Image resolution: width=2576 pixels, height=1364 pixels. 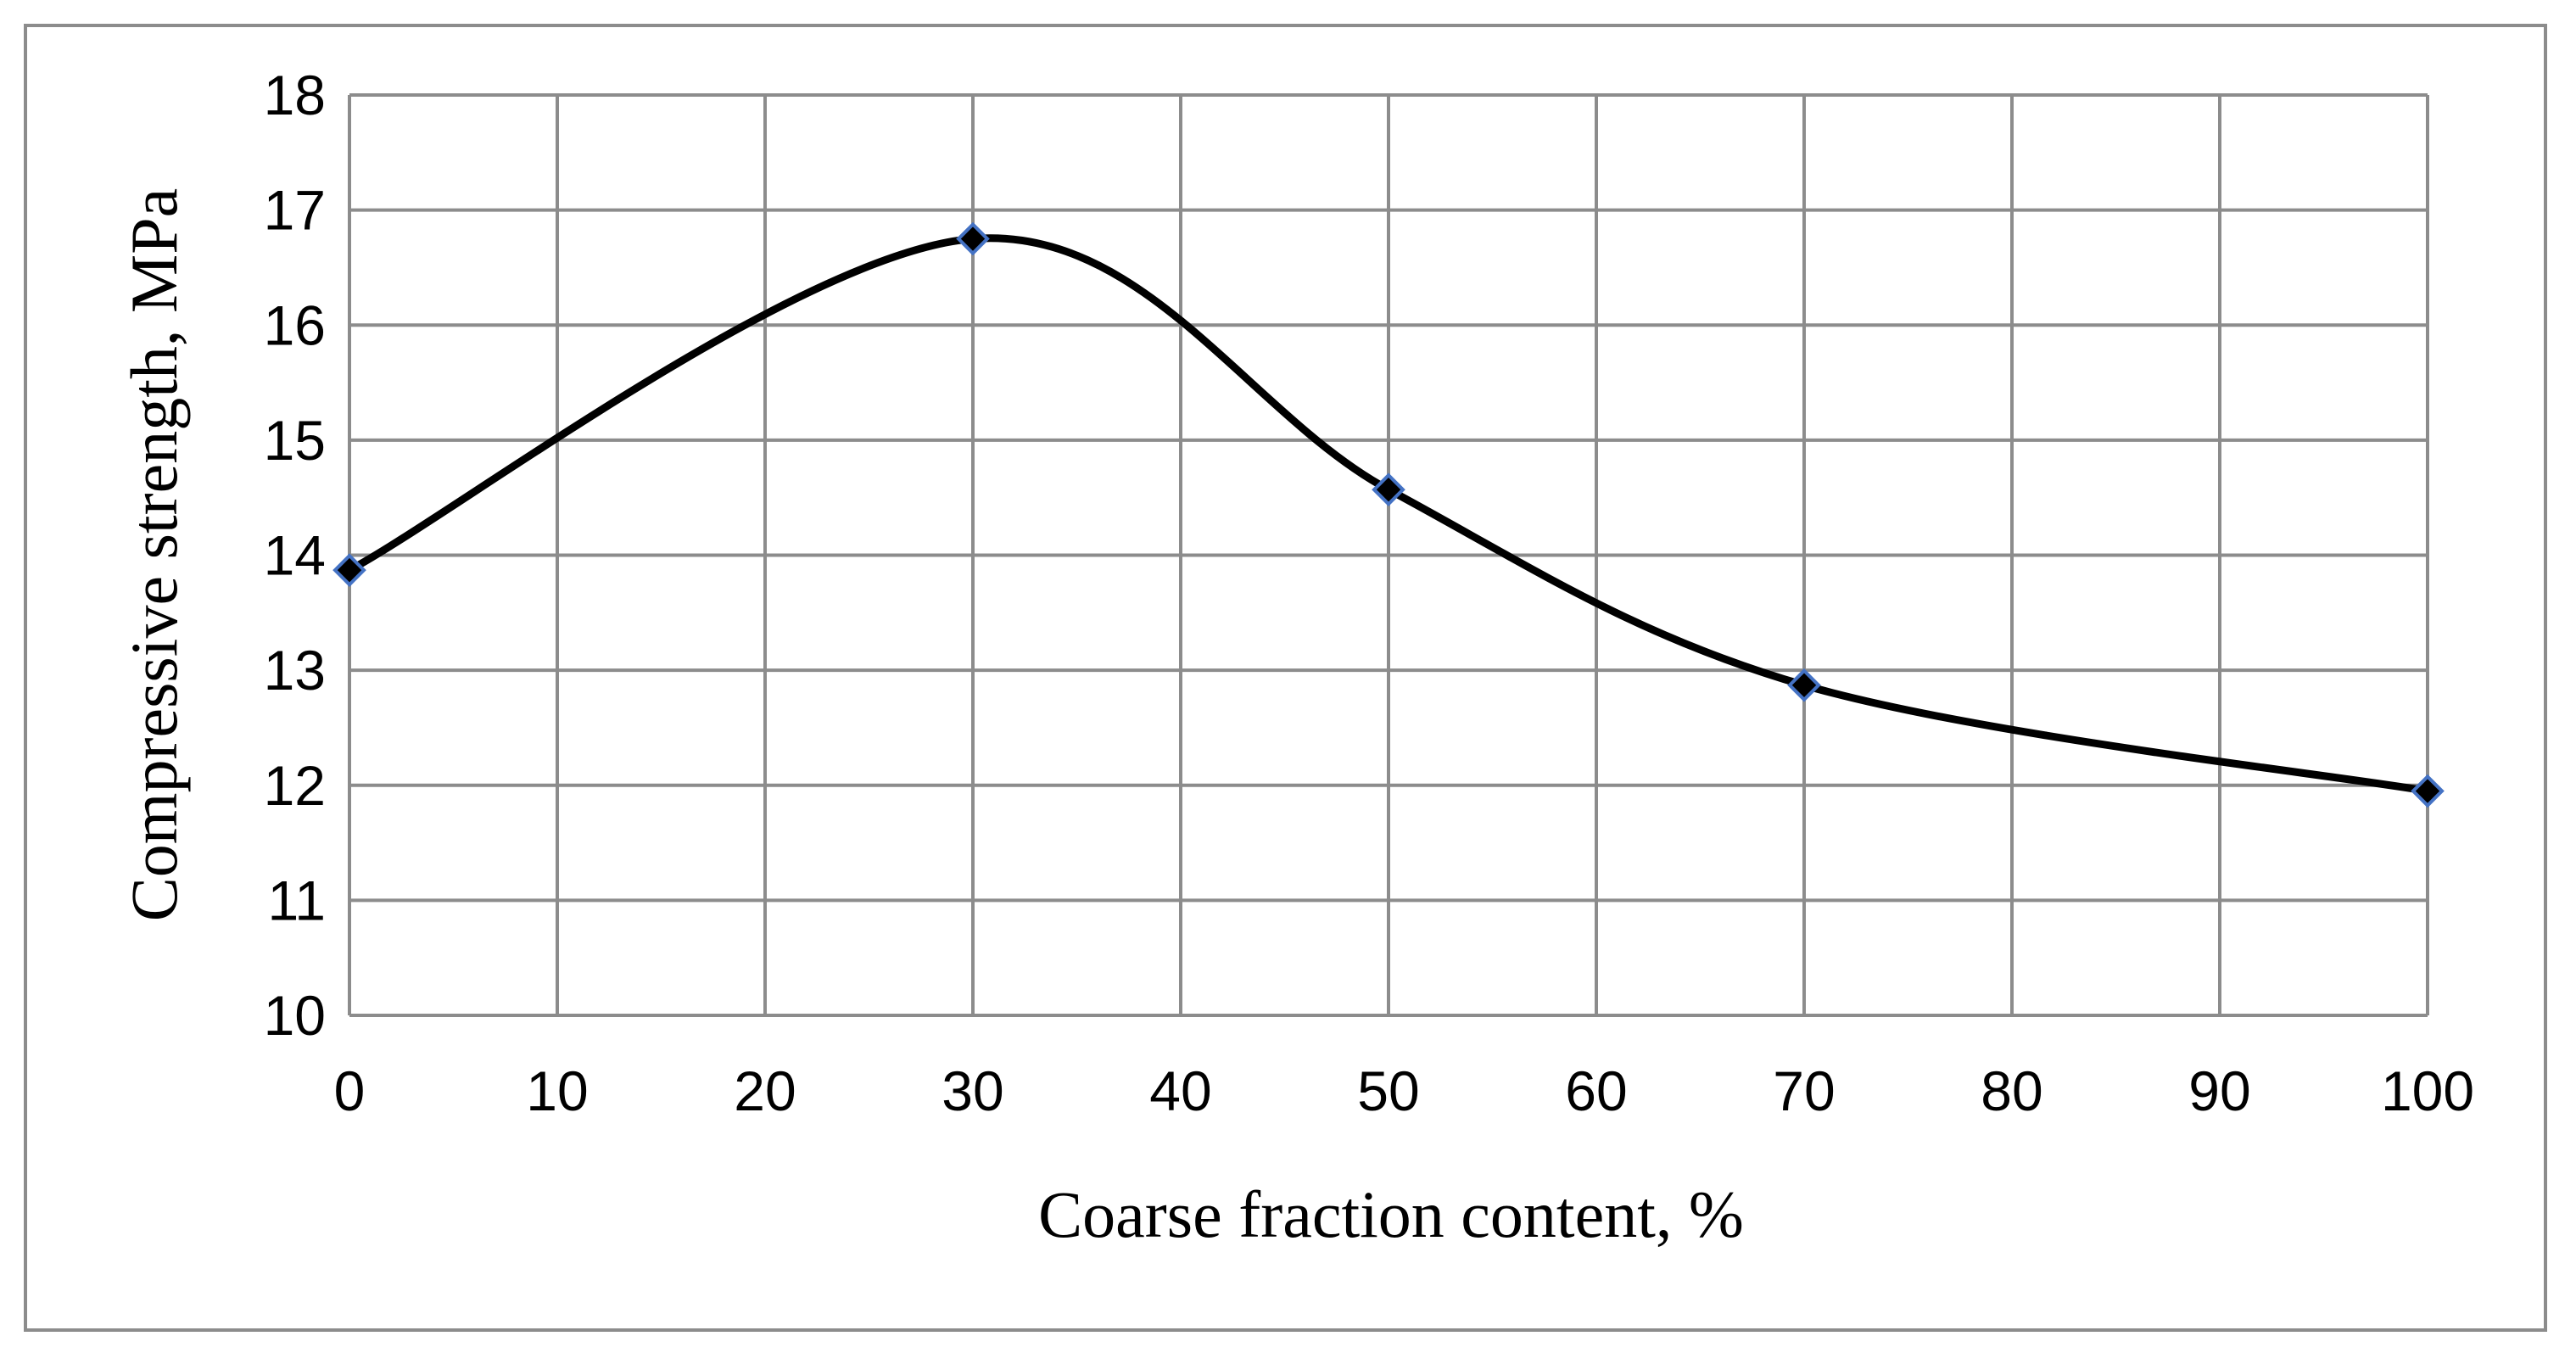 I want to click on y-tick-label-14: 14, so click(x=295, y=555).